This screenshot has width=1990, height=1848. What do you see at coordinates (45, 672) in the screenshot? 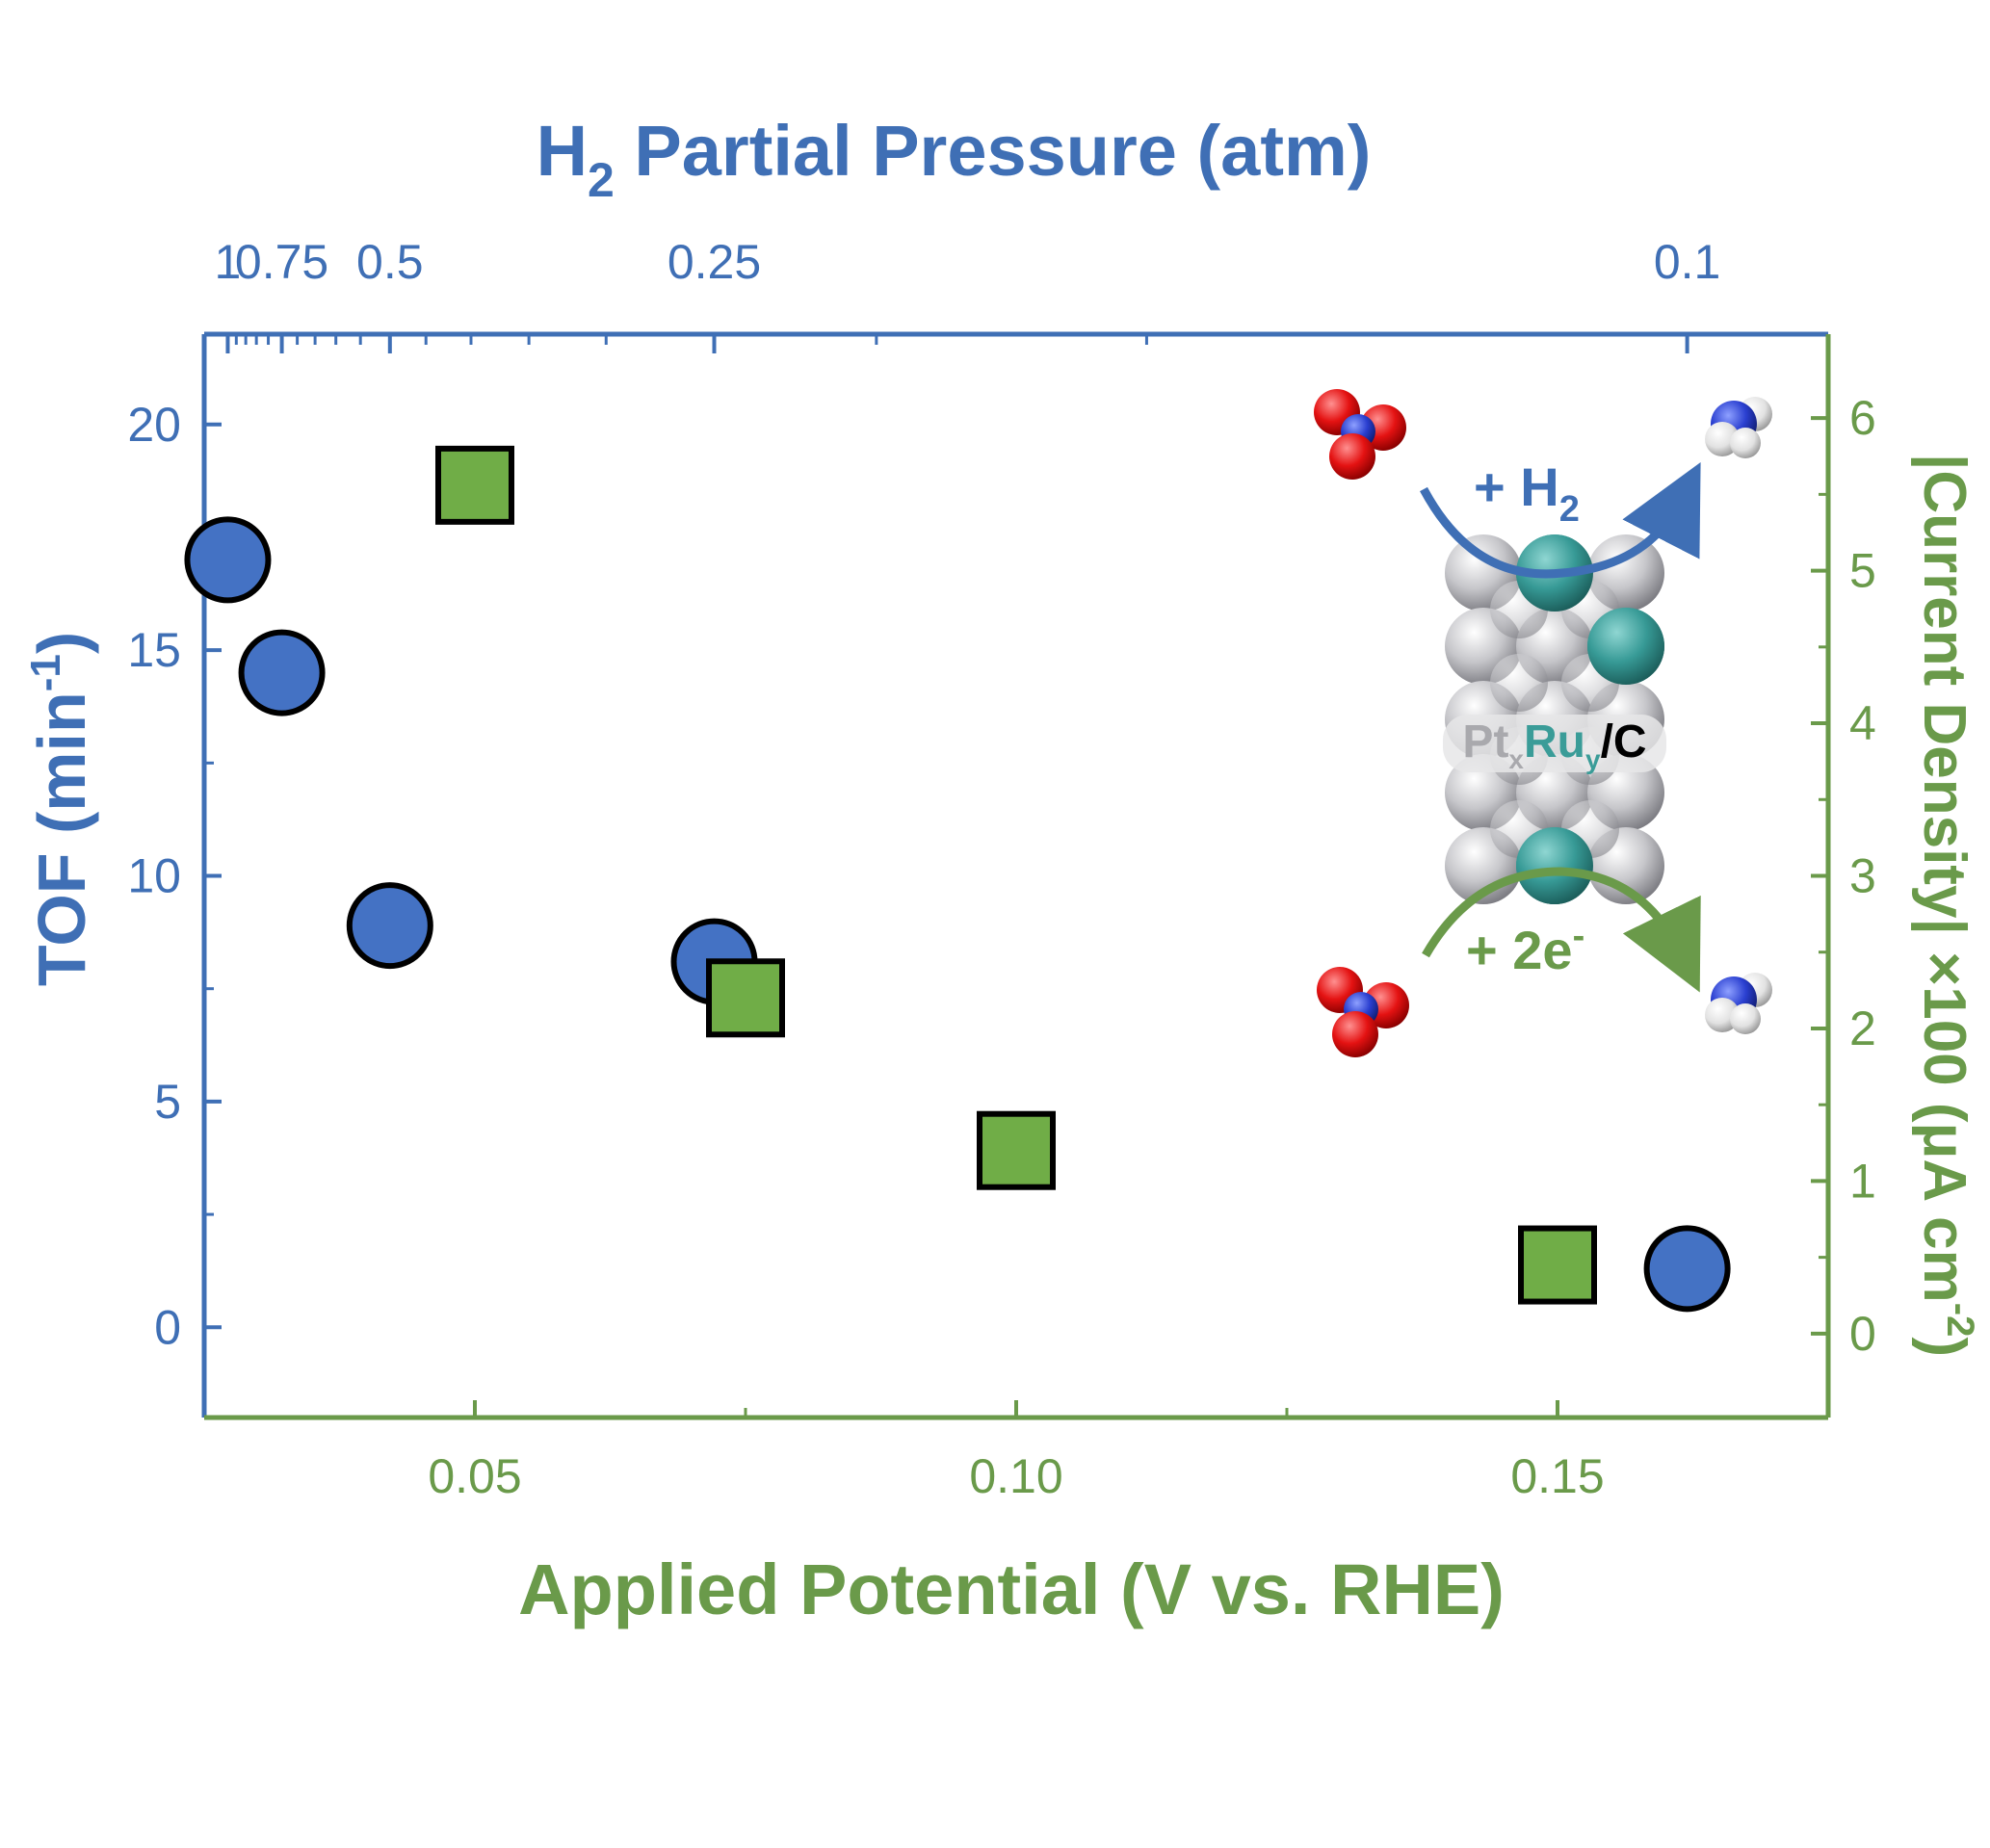
I see `left-axis-title-sup: -1` at bounding box center [45, 672].